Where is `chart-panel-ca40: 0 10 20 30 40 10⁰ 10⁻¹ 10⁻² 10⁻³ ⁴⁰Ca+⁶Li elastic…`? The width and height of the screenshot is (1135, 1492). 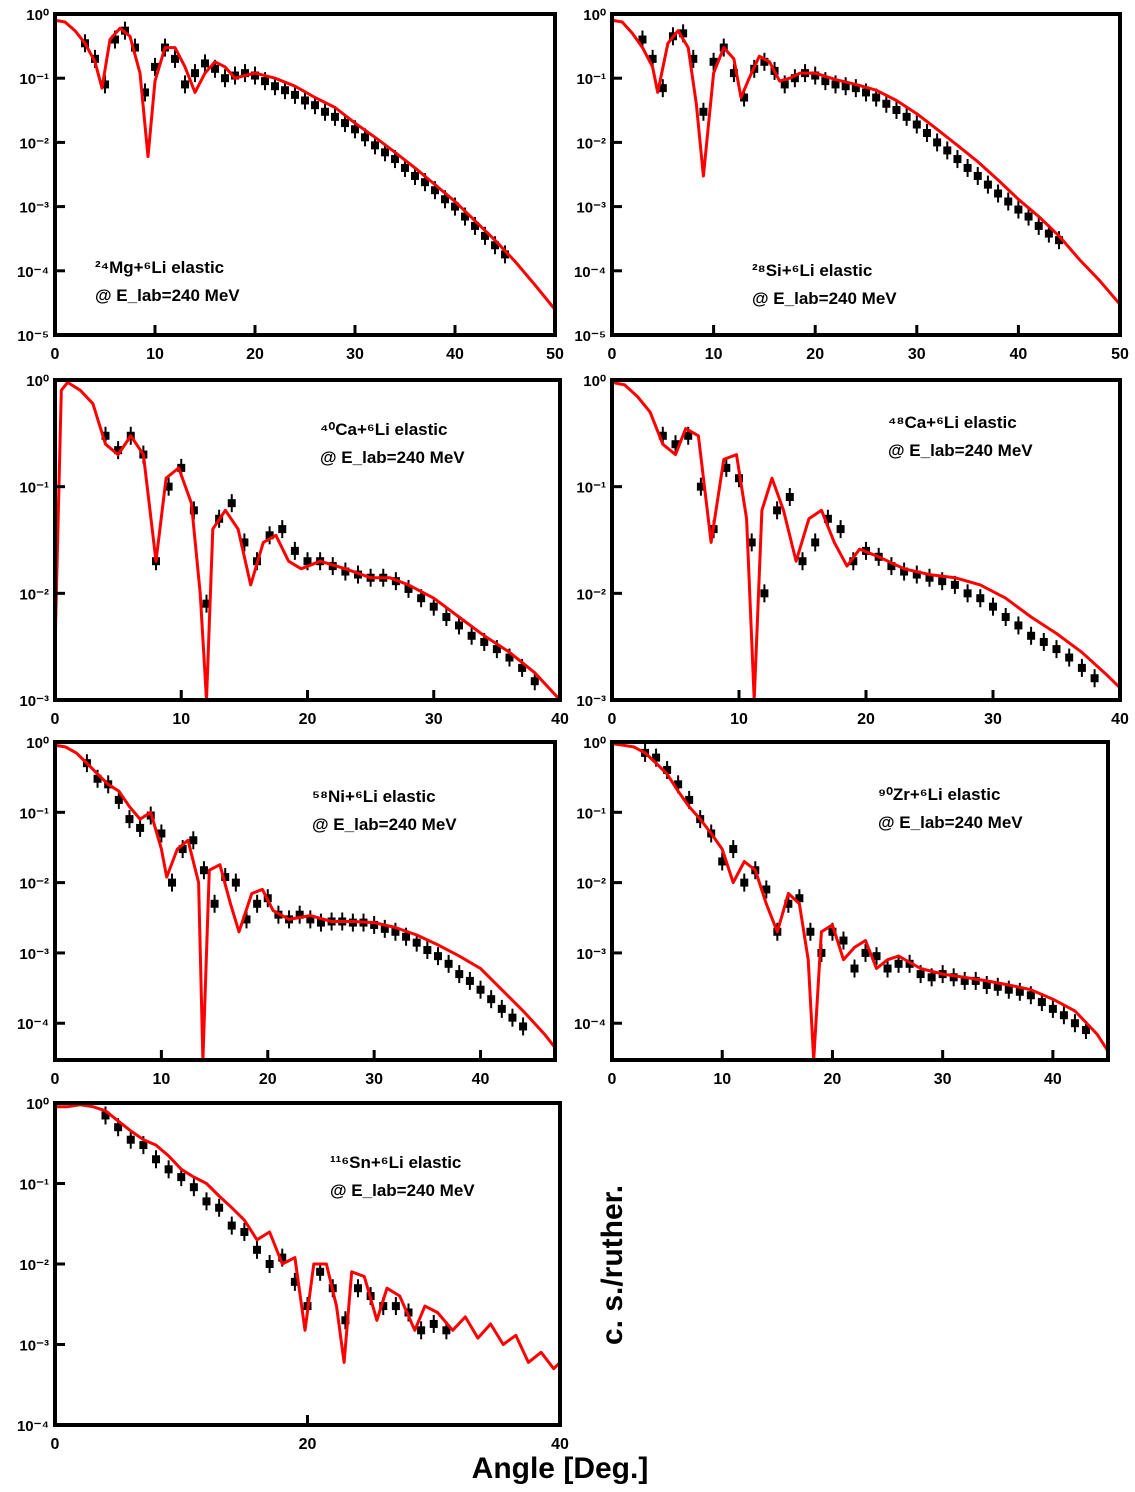
chart-panel-ca40: 0 10 20 30 40 10⁰ 10⁻¹ 10⁻² 10⁻³ ⁴⁰Ca+⁶Li elastic… is located at coordinates (294, 550).